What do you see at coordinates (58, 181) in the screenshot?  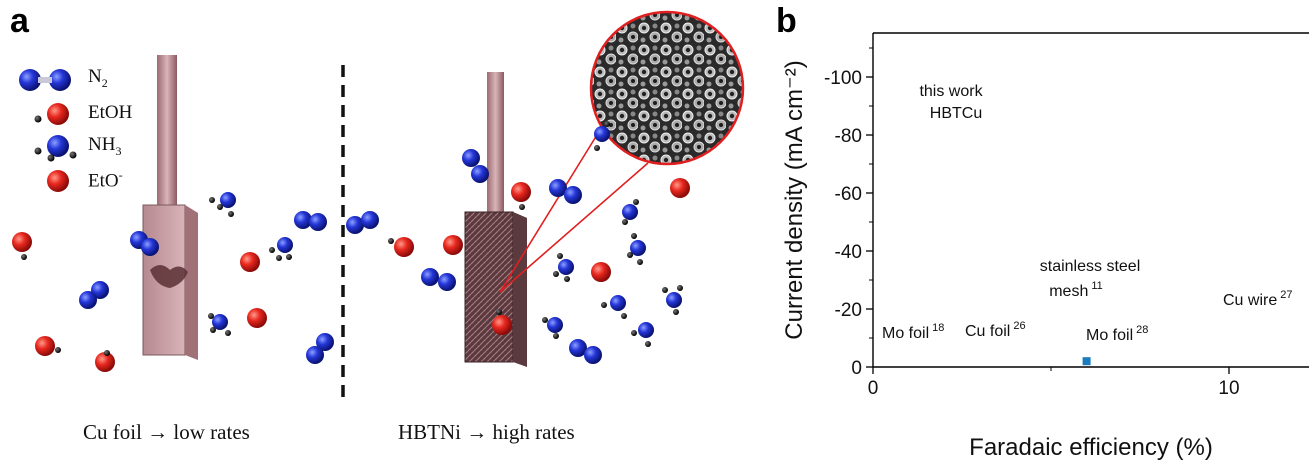 I see `legend-eto-icon` at bounding box center [58, 181].